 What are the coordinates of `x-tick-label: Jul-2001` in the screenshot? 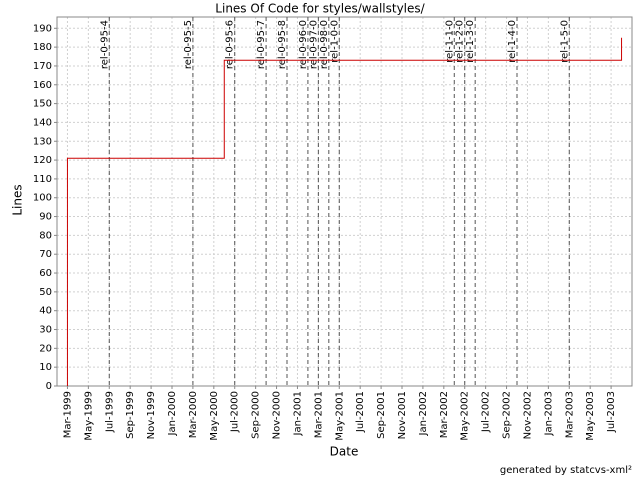 It's located at (360, 412).